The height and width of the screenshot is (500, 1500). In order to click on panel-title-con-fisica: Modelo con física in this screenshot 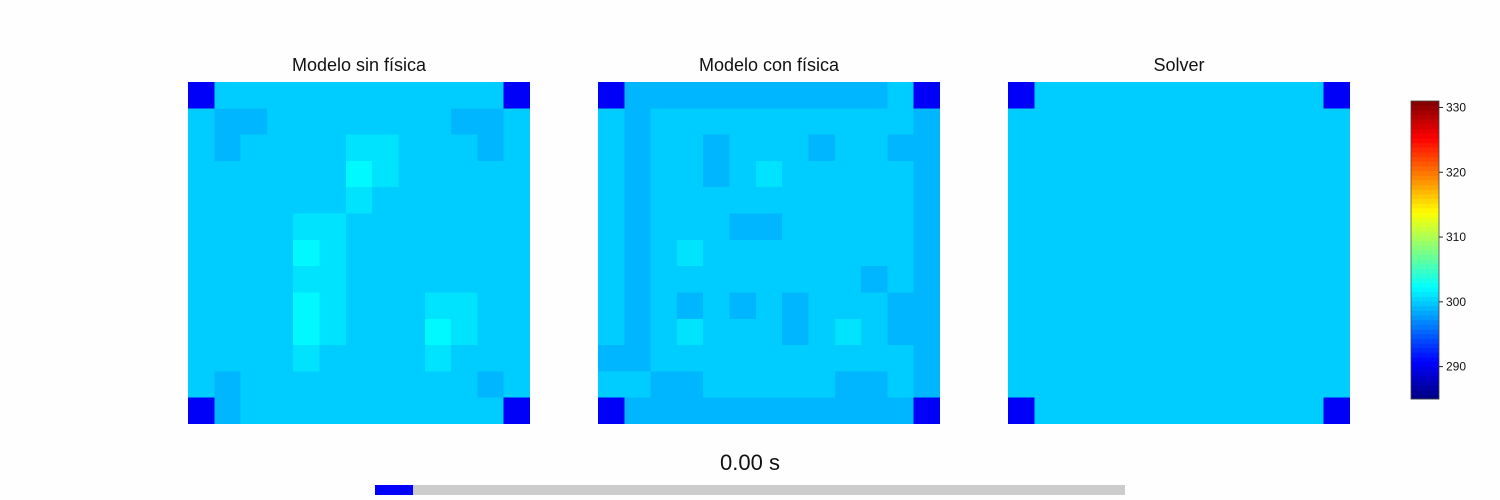, I will do `click(769, 65)`.